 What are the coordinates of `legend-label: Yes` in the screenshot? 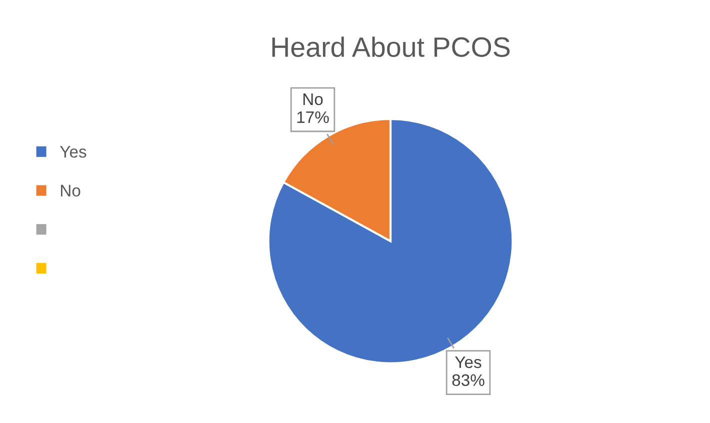 It's located at (73, 152).